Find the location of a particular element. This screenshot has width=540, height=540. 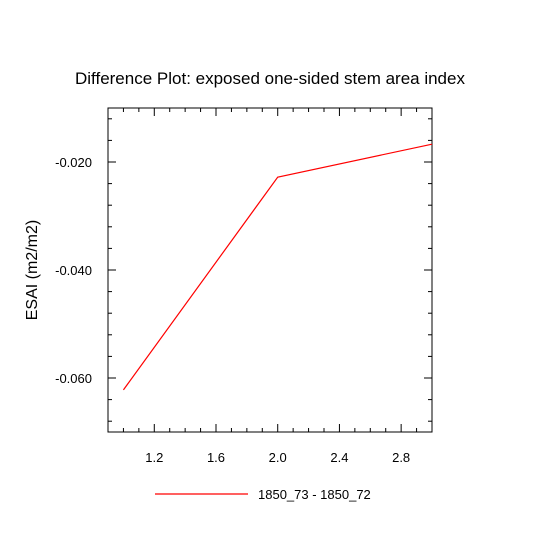

legend: 1850_73 - 1850_72 is located at coordinates (263, 494).